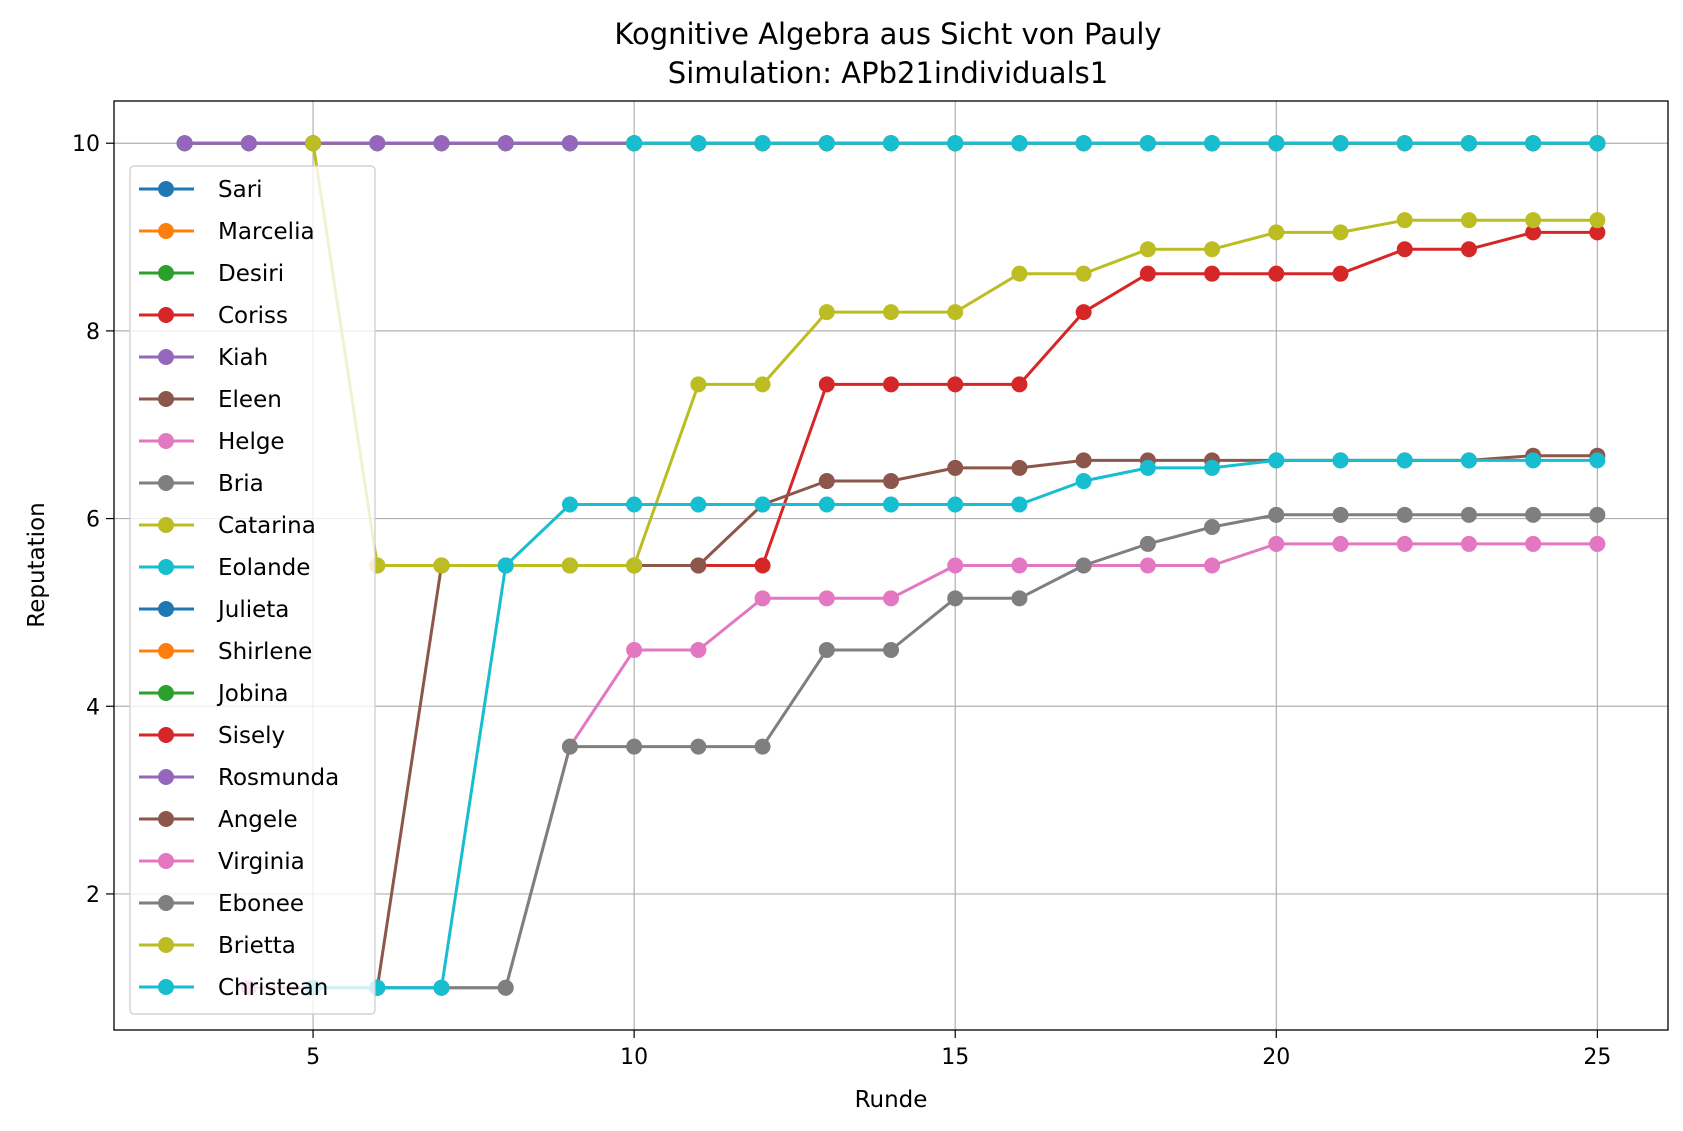 Image resolution: width=1683 pixels, height=1131 pixels. I want to click on x-tick-label: 5, so click(313, 1057).